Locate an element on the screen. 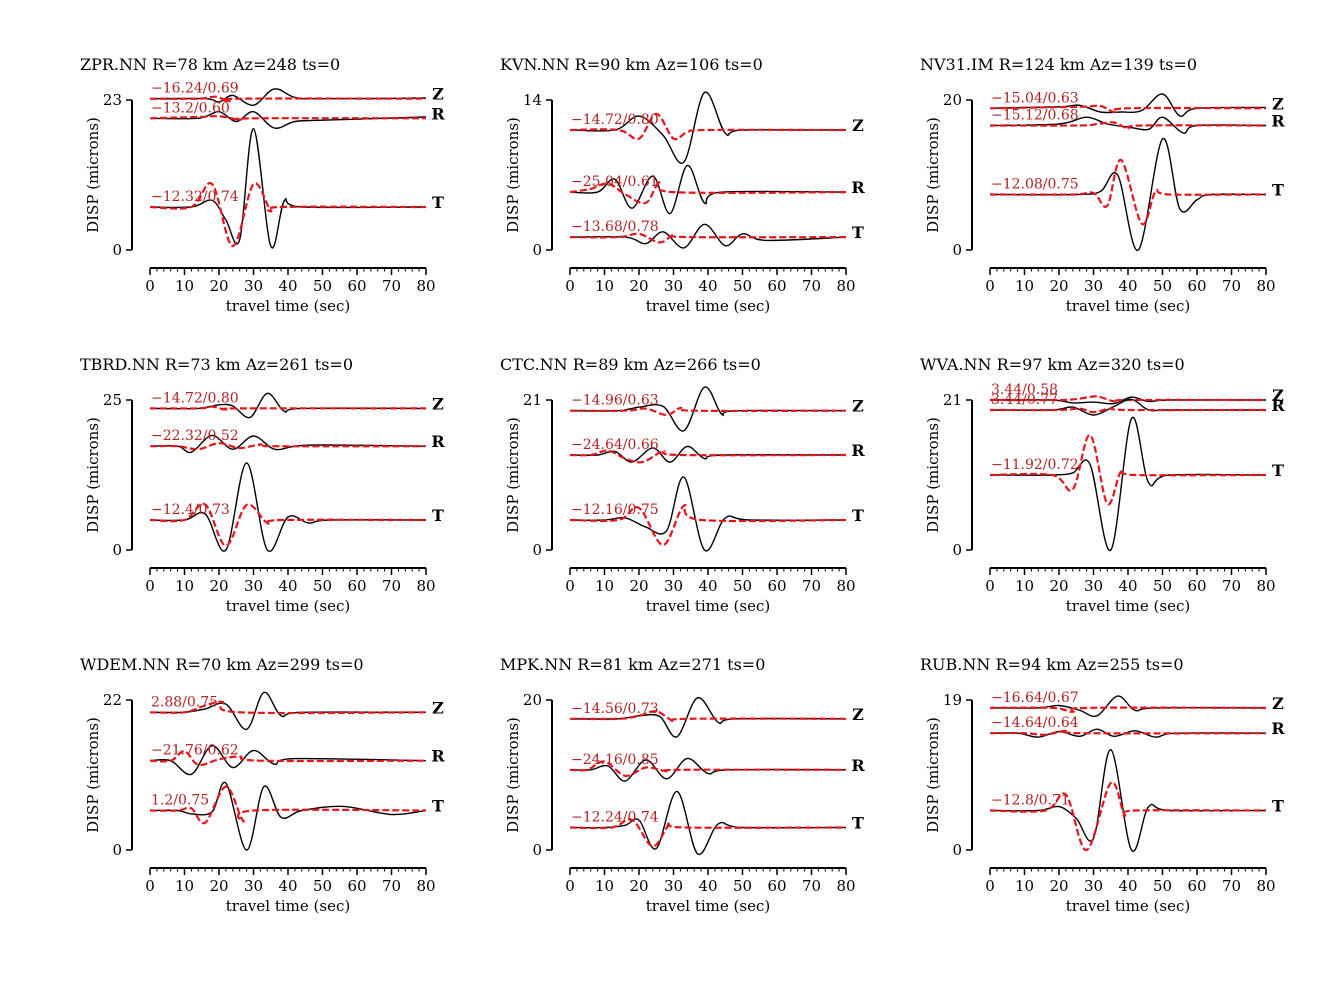 This screenshot has width=1334, height=1000. fit-annotation: 3.44/0.77 is located at coordinates (1024, 400).